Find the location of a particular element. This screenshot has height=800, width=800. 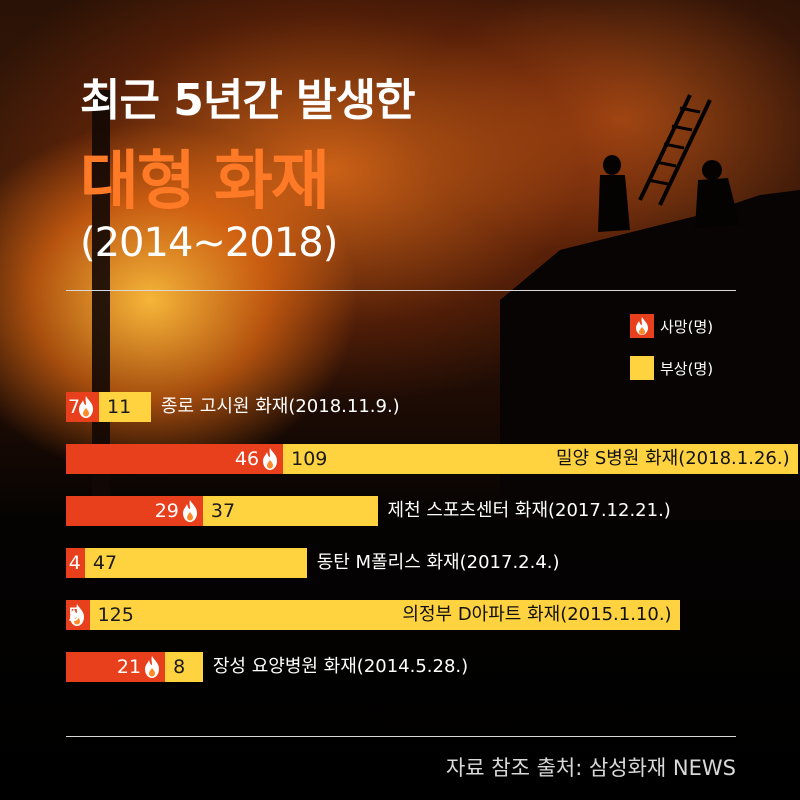

legend-deaths-label: 사망(명) is located at coordinates (687, 326).